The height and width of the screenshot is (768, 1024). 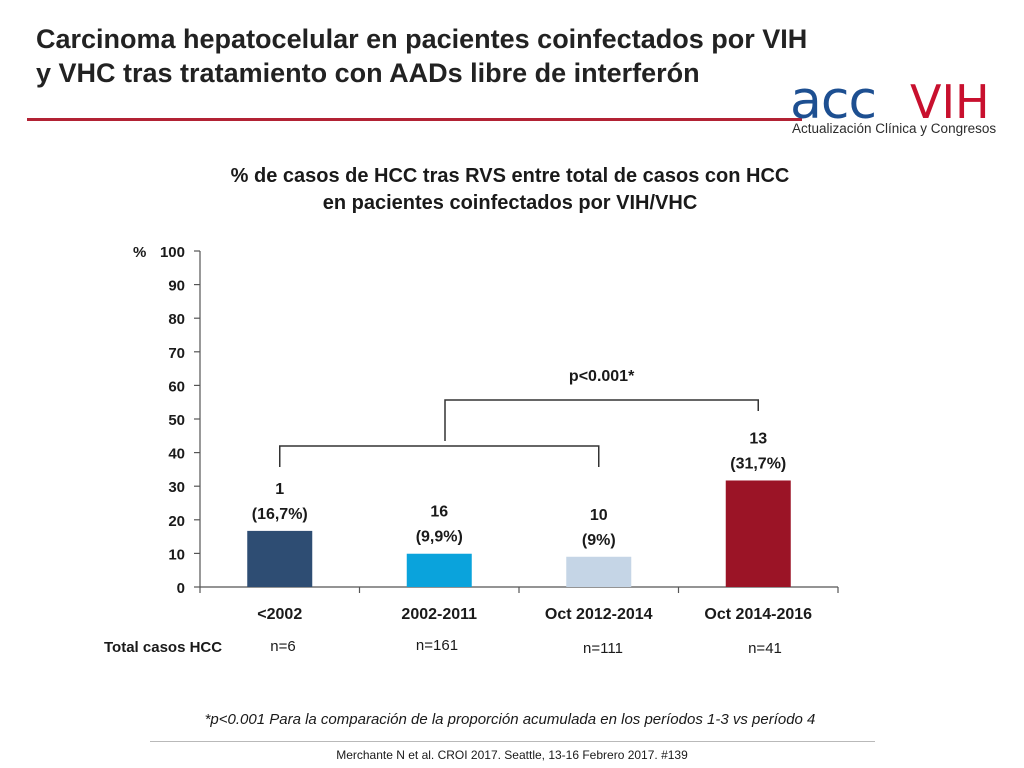 What do you see at coordinates (279, 614) in the screenshot?
I see `x-tick-label: <2002` at bounding box center [279, 614].